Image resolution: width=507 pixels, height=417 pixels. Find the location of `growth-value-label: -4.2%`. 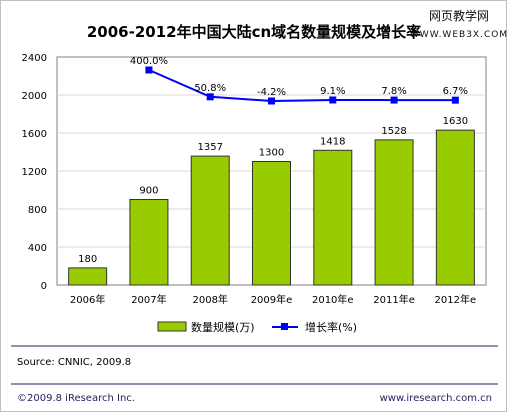

growth-value-label: -4.2% is located at coordinates (271, 92).